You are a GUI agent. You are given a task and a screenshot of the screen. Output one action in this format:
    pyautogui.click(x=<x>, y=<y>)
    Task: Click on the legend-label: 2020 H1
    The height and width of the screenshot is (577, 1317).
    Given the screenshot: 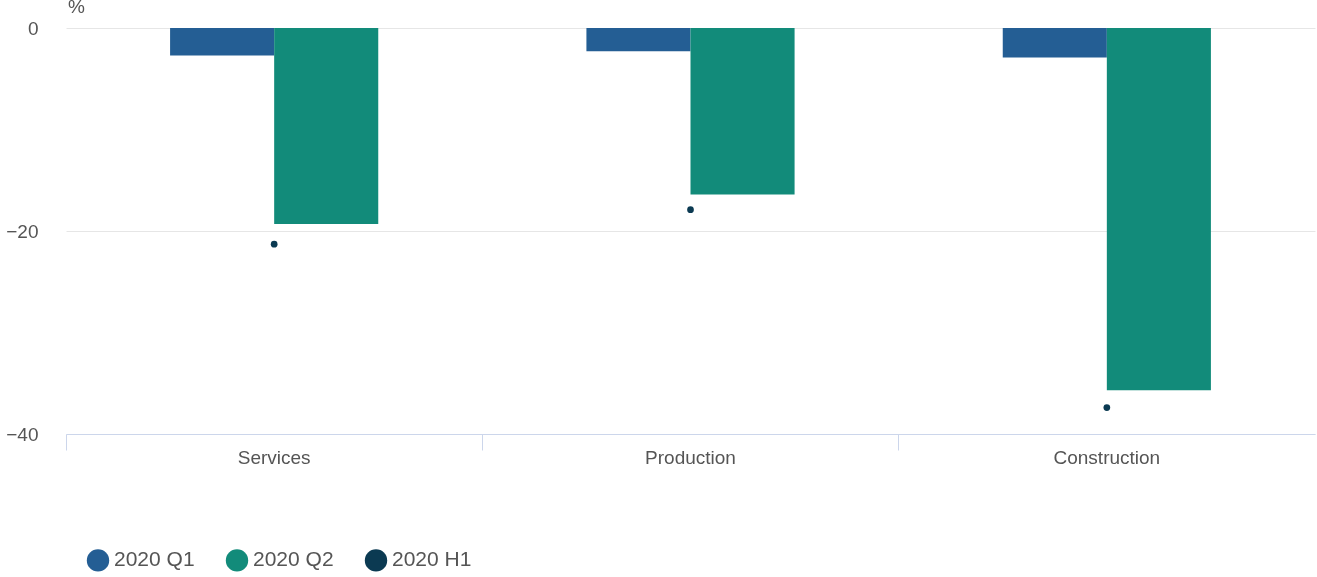 What is the action you would take?
    pyautogui.click(x=432, y=559)
    